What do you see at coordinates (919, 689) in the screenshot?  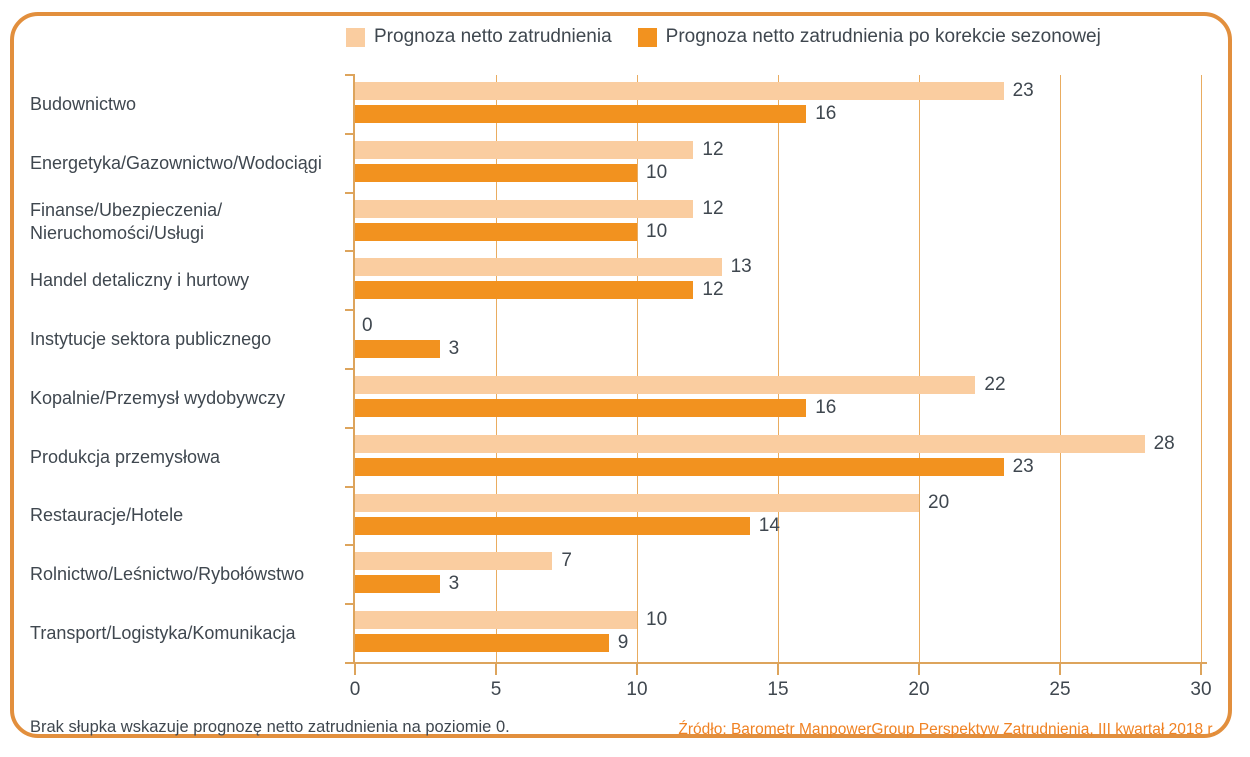 I see `x-tick-label: 20` at bounding box center [919, 689].